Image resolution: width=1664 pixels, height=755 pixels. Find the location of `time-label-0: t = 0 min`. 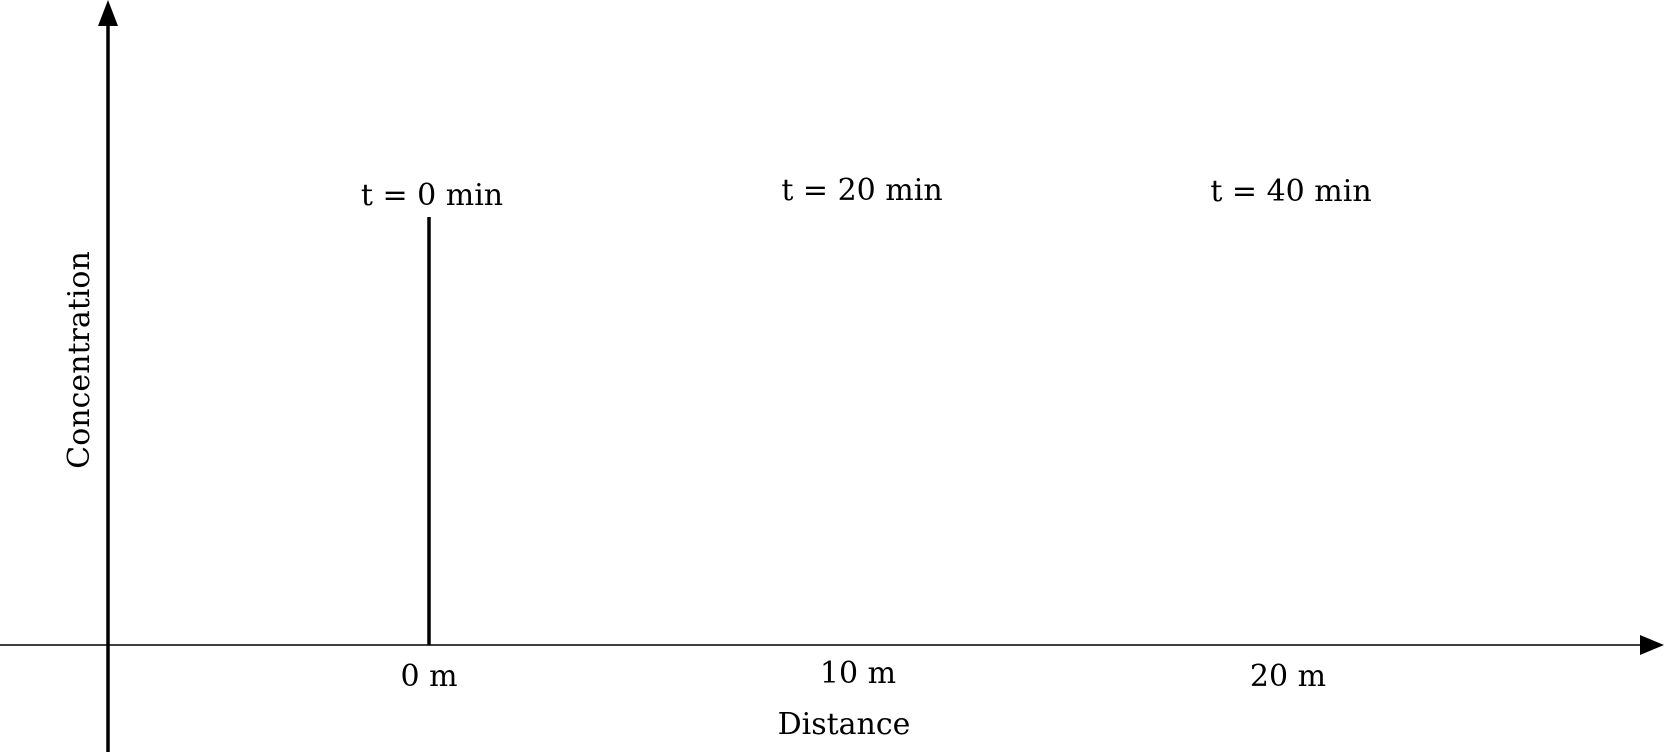

time-label-0: t = 0 min is located at coordinates (432, 195).